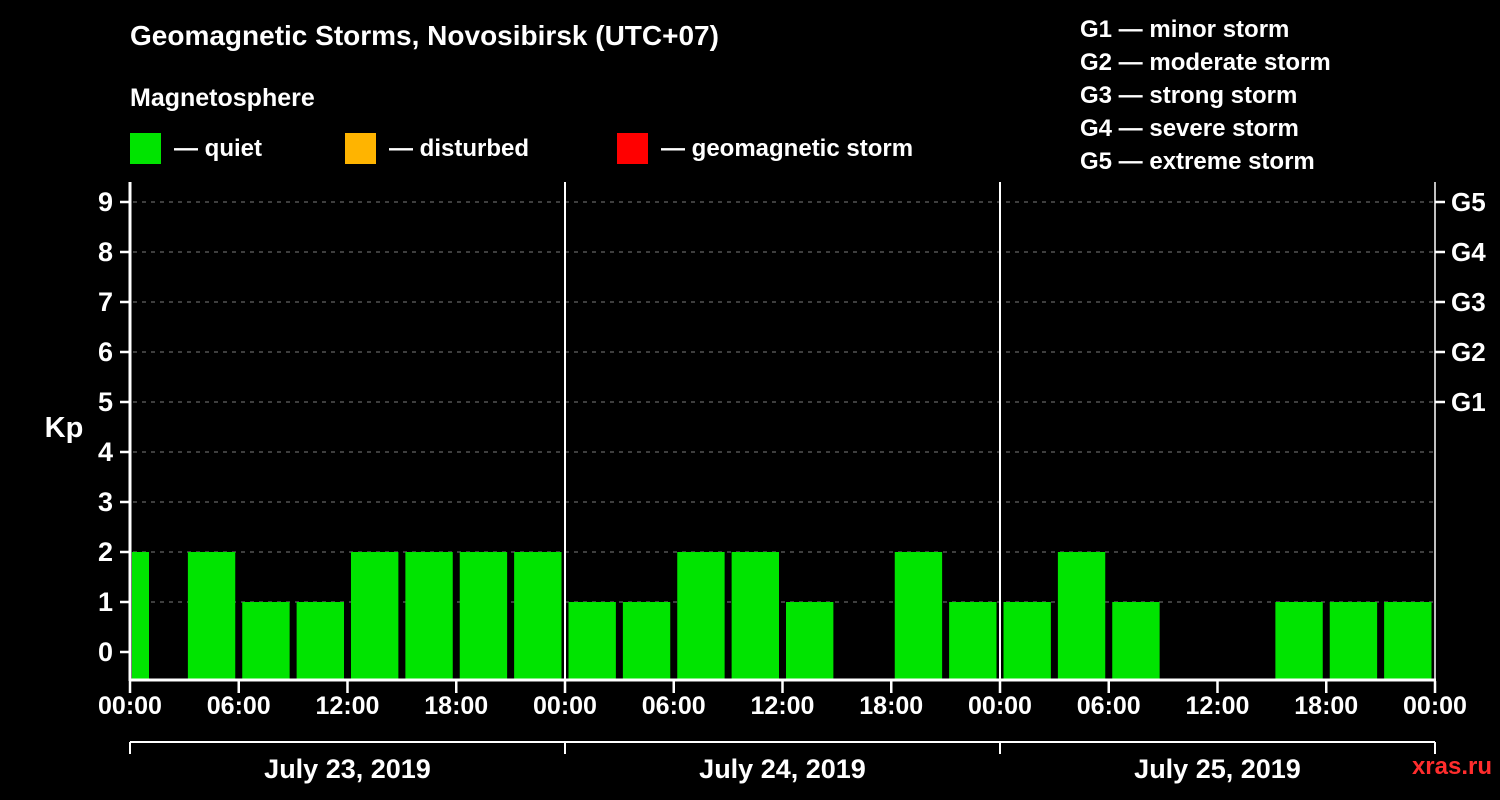 The width and height of the screenshot is (1500, 800). I want to click on kp-bar-day1-slot1, so click(140, 615).